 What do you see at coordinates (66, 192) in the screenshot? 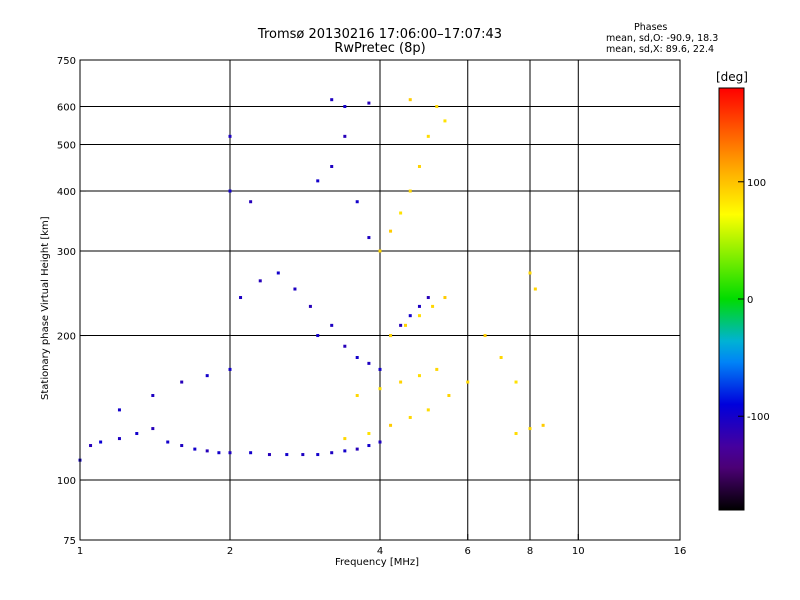
I see `y-tick-label: 400` at bounding box center [66, 192].